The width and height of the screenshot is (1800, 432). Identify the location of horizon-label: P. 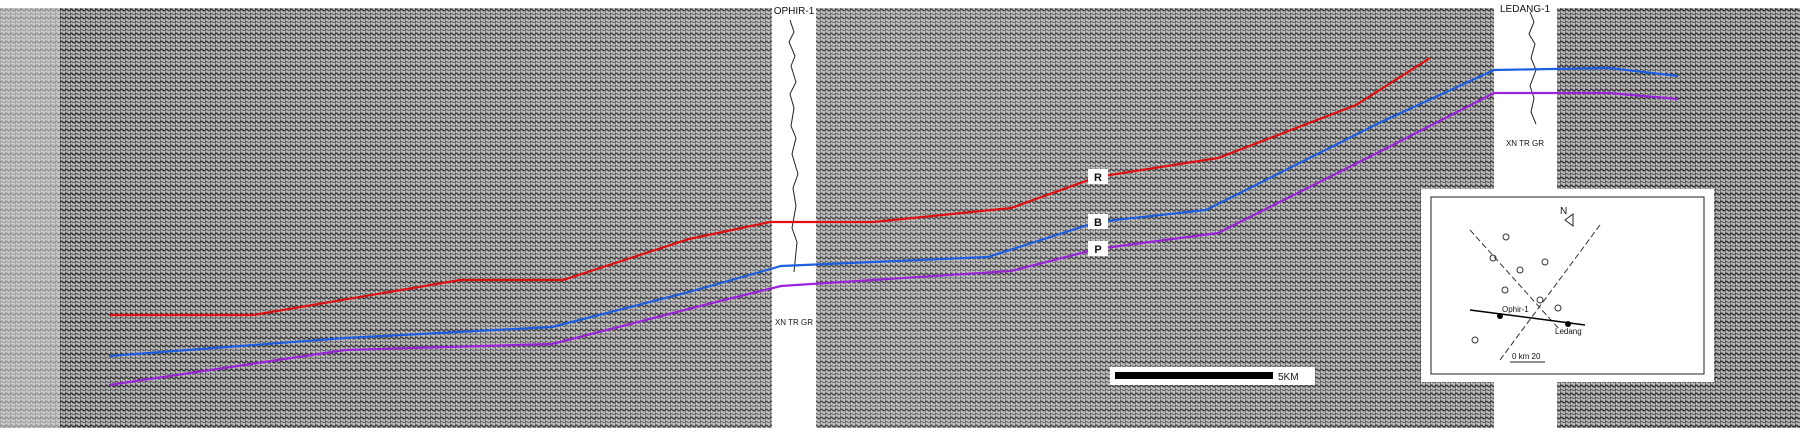
(1097, 250).